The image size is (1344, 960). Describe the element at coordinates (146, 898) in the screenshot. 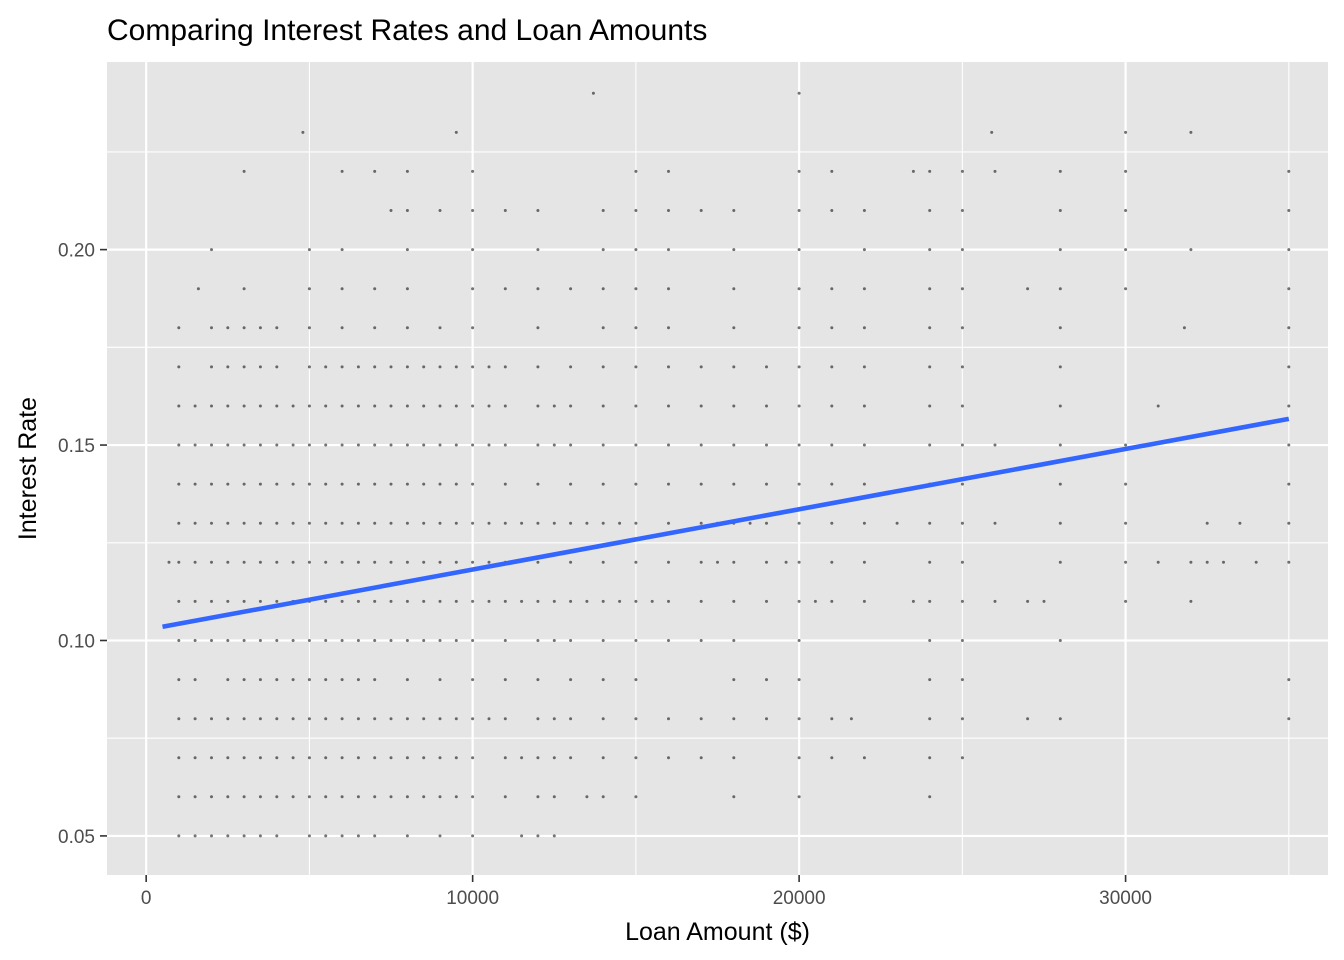

I see `x-tick-label: 0` at that location.